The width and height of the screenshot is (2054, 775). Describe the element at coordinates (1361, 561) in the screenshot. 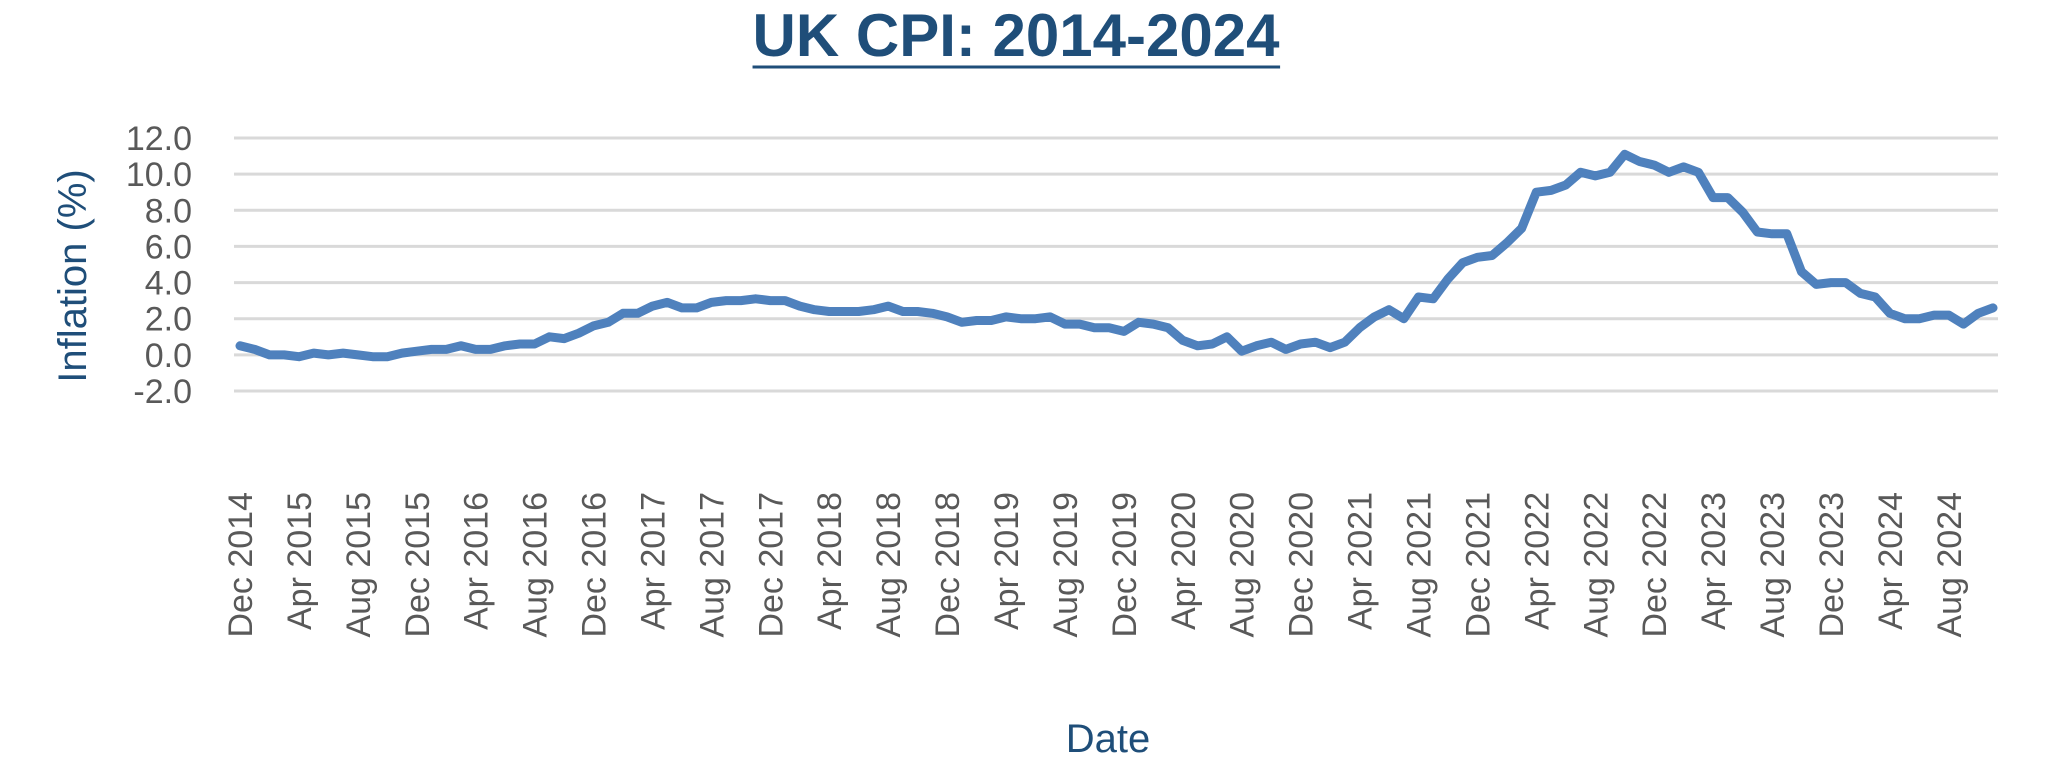

I see `x-tick-label: Apr 2021` at that location.